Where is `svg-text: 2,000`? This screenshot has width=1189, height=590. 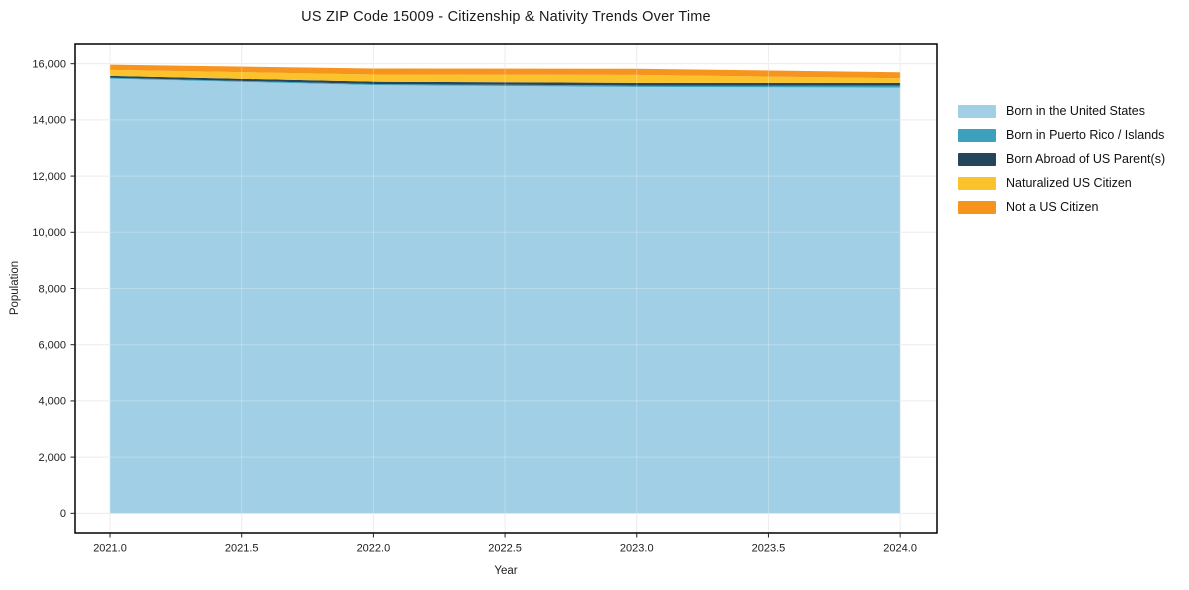 svg-text: 2,000 is located at coordinates (52, 458).